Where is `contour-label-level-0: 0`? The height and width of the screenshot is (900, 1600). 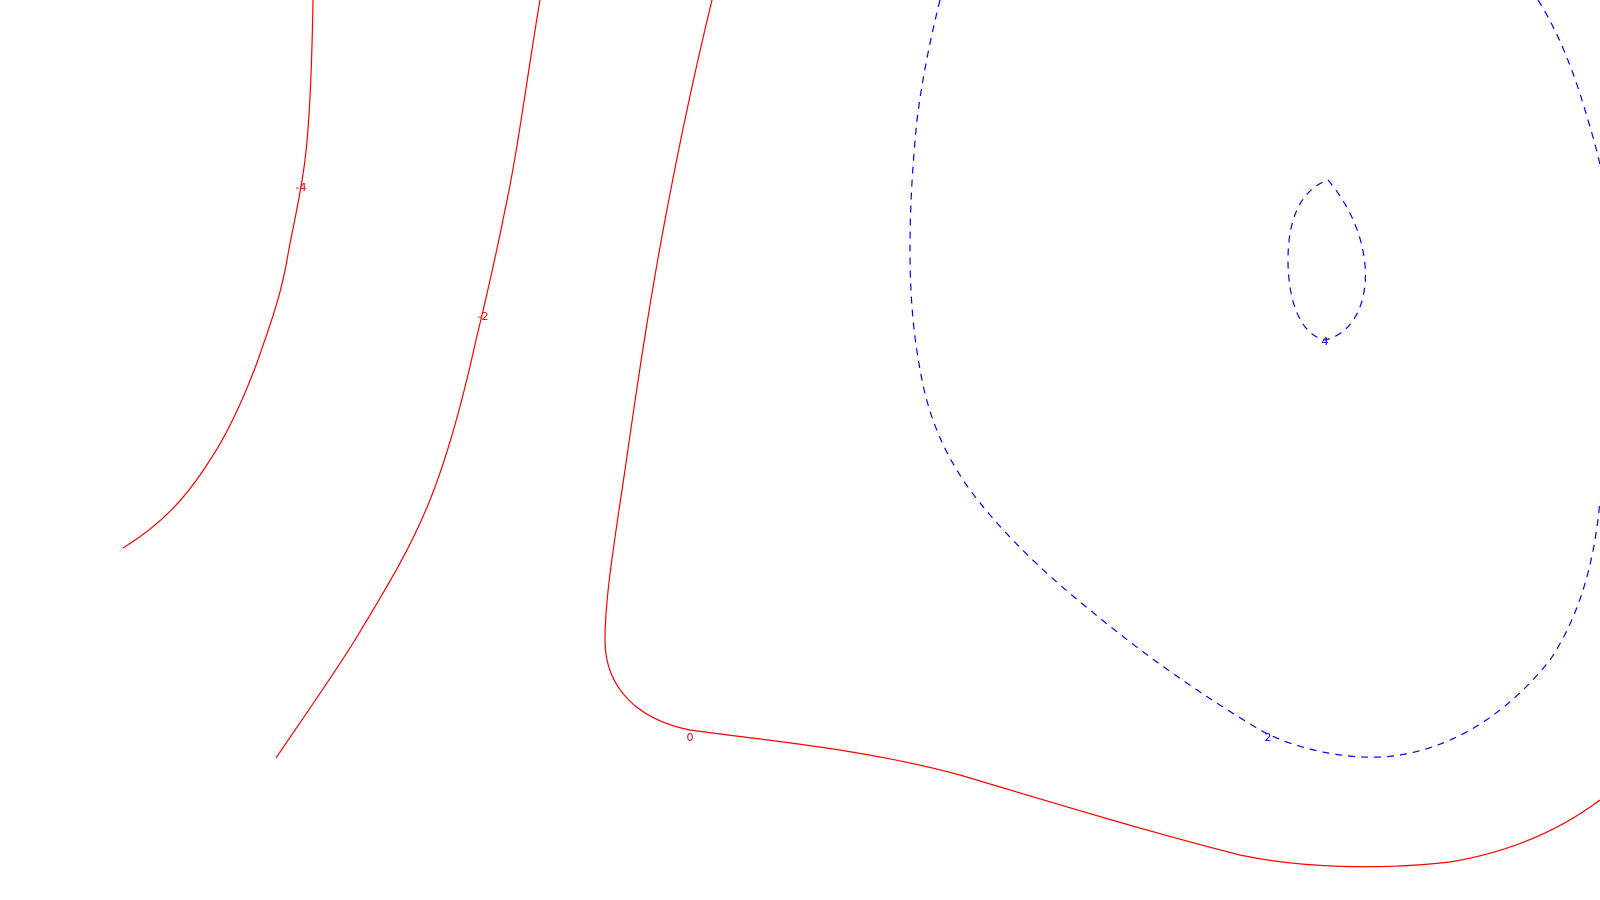
contour-label-level-0: 0 is located at coordinates (690, 737).